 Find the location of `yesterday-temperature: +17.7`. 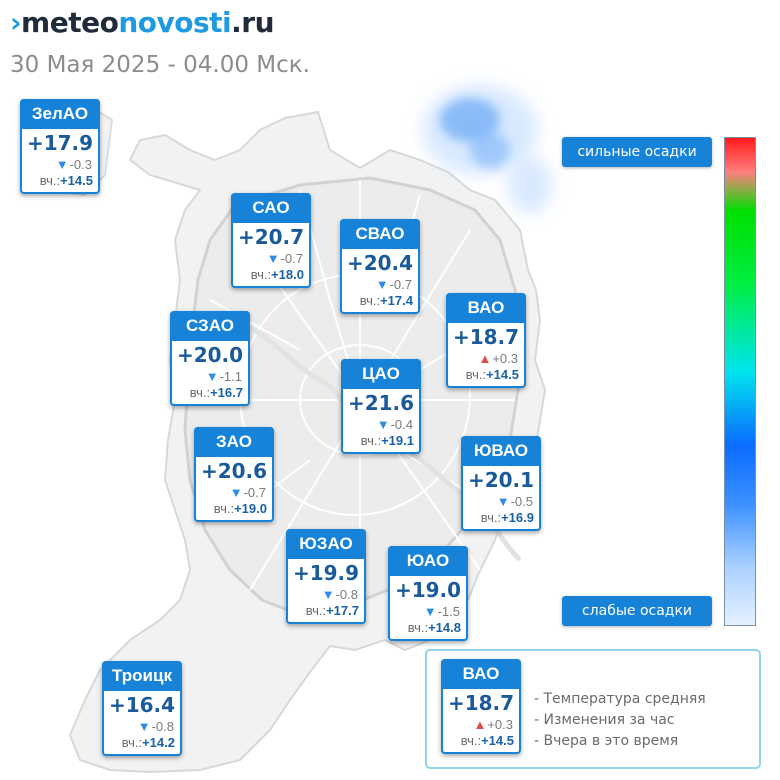

yesterday-temperature: +17.7 is located at coordinates (342, 610).